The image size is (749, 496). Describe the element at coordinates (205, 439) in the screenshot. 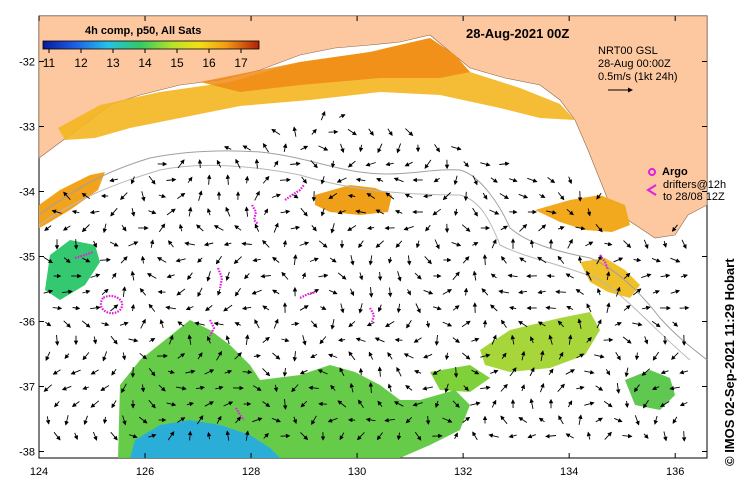

I see `sst-cold-south` at that location.